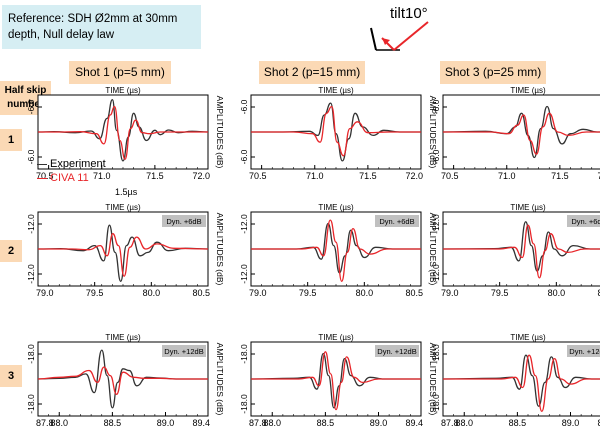 The width and height of the screenshot is (600, 443). Describe the element at coordinates (59, 423) in the screenshot. I see `x-tick-label: 88.0` at that location.